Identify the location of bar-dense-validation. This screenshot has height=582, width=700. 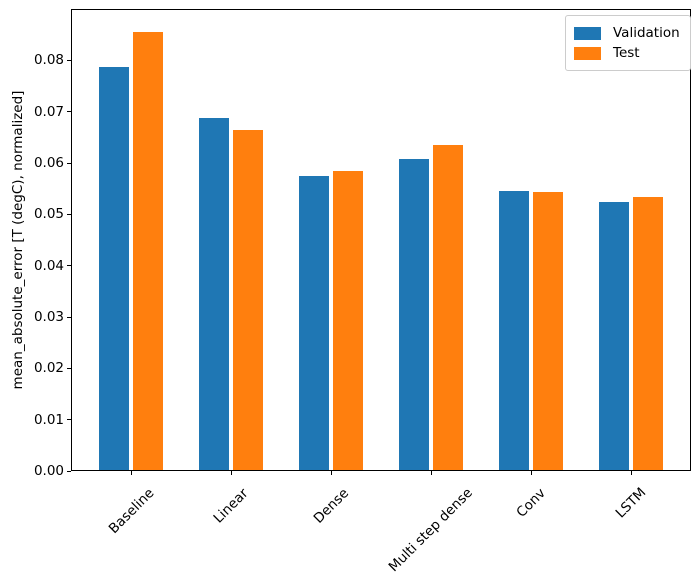
(314, 323).